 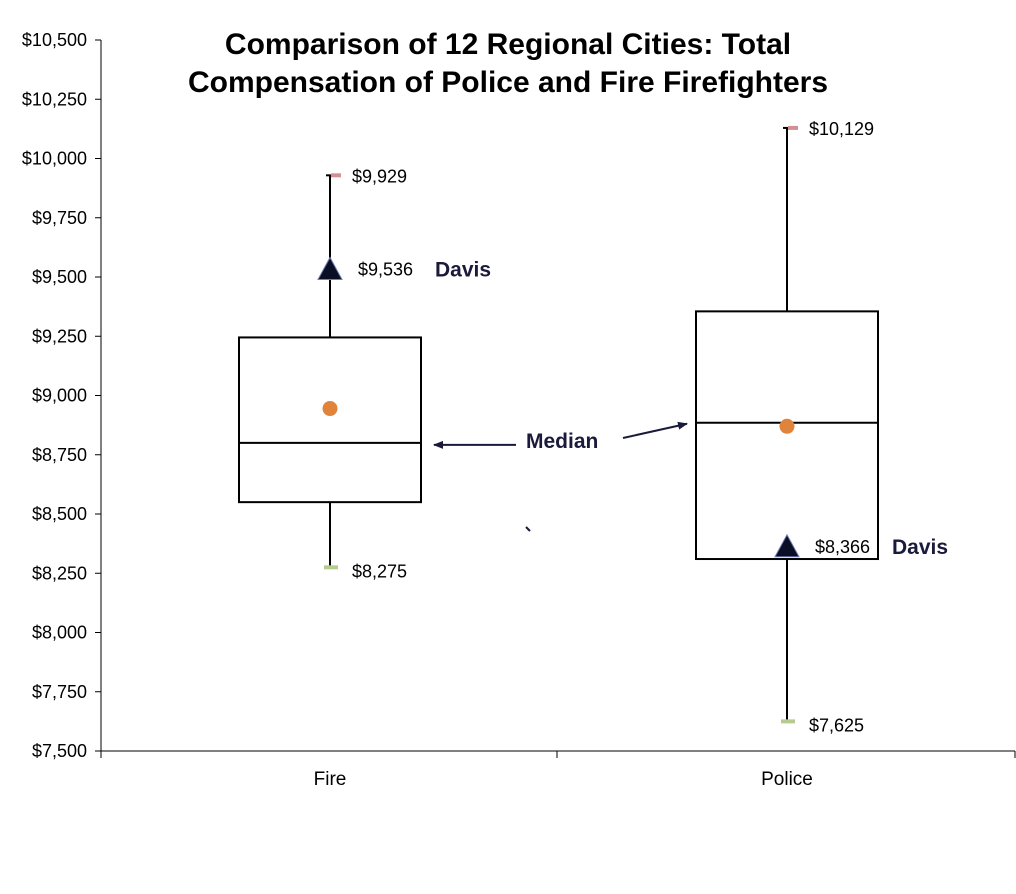 I want to click on max-value-label: $10,129, so click(x=841, y=129).